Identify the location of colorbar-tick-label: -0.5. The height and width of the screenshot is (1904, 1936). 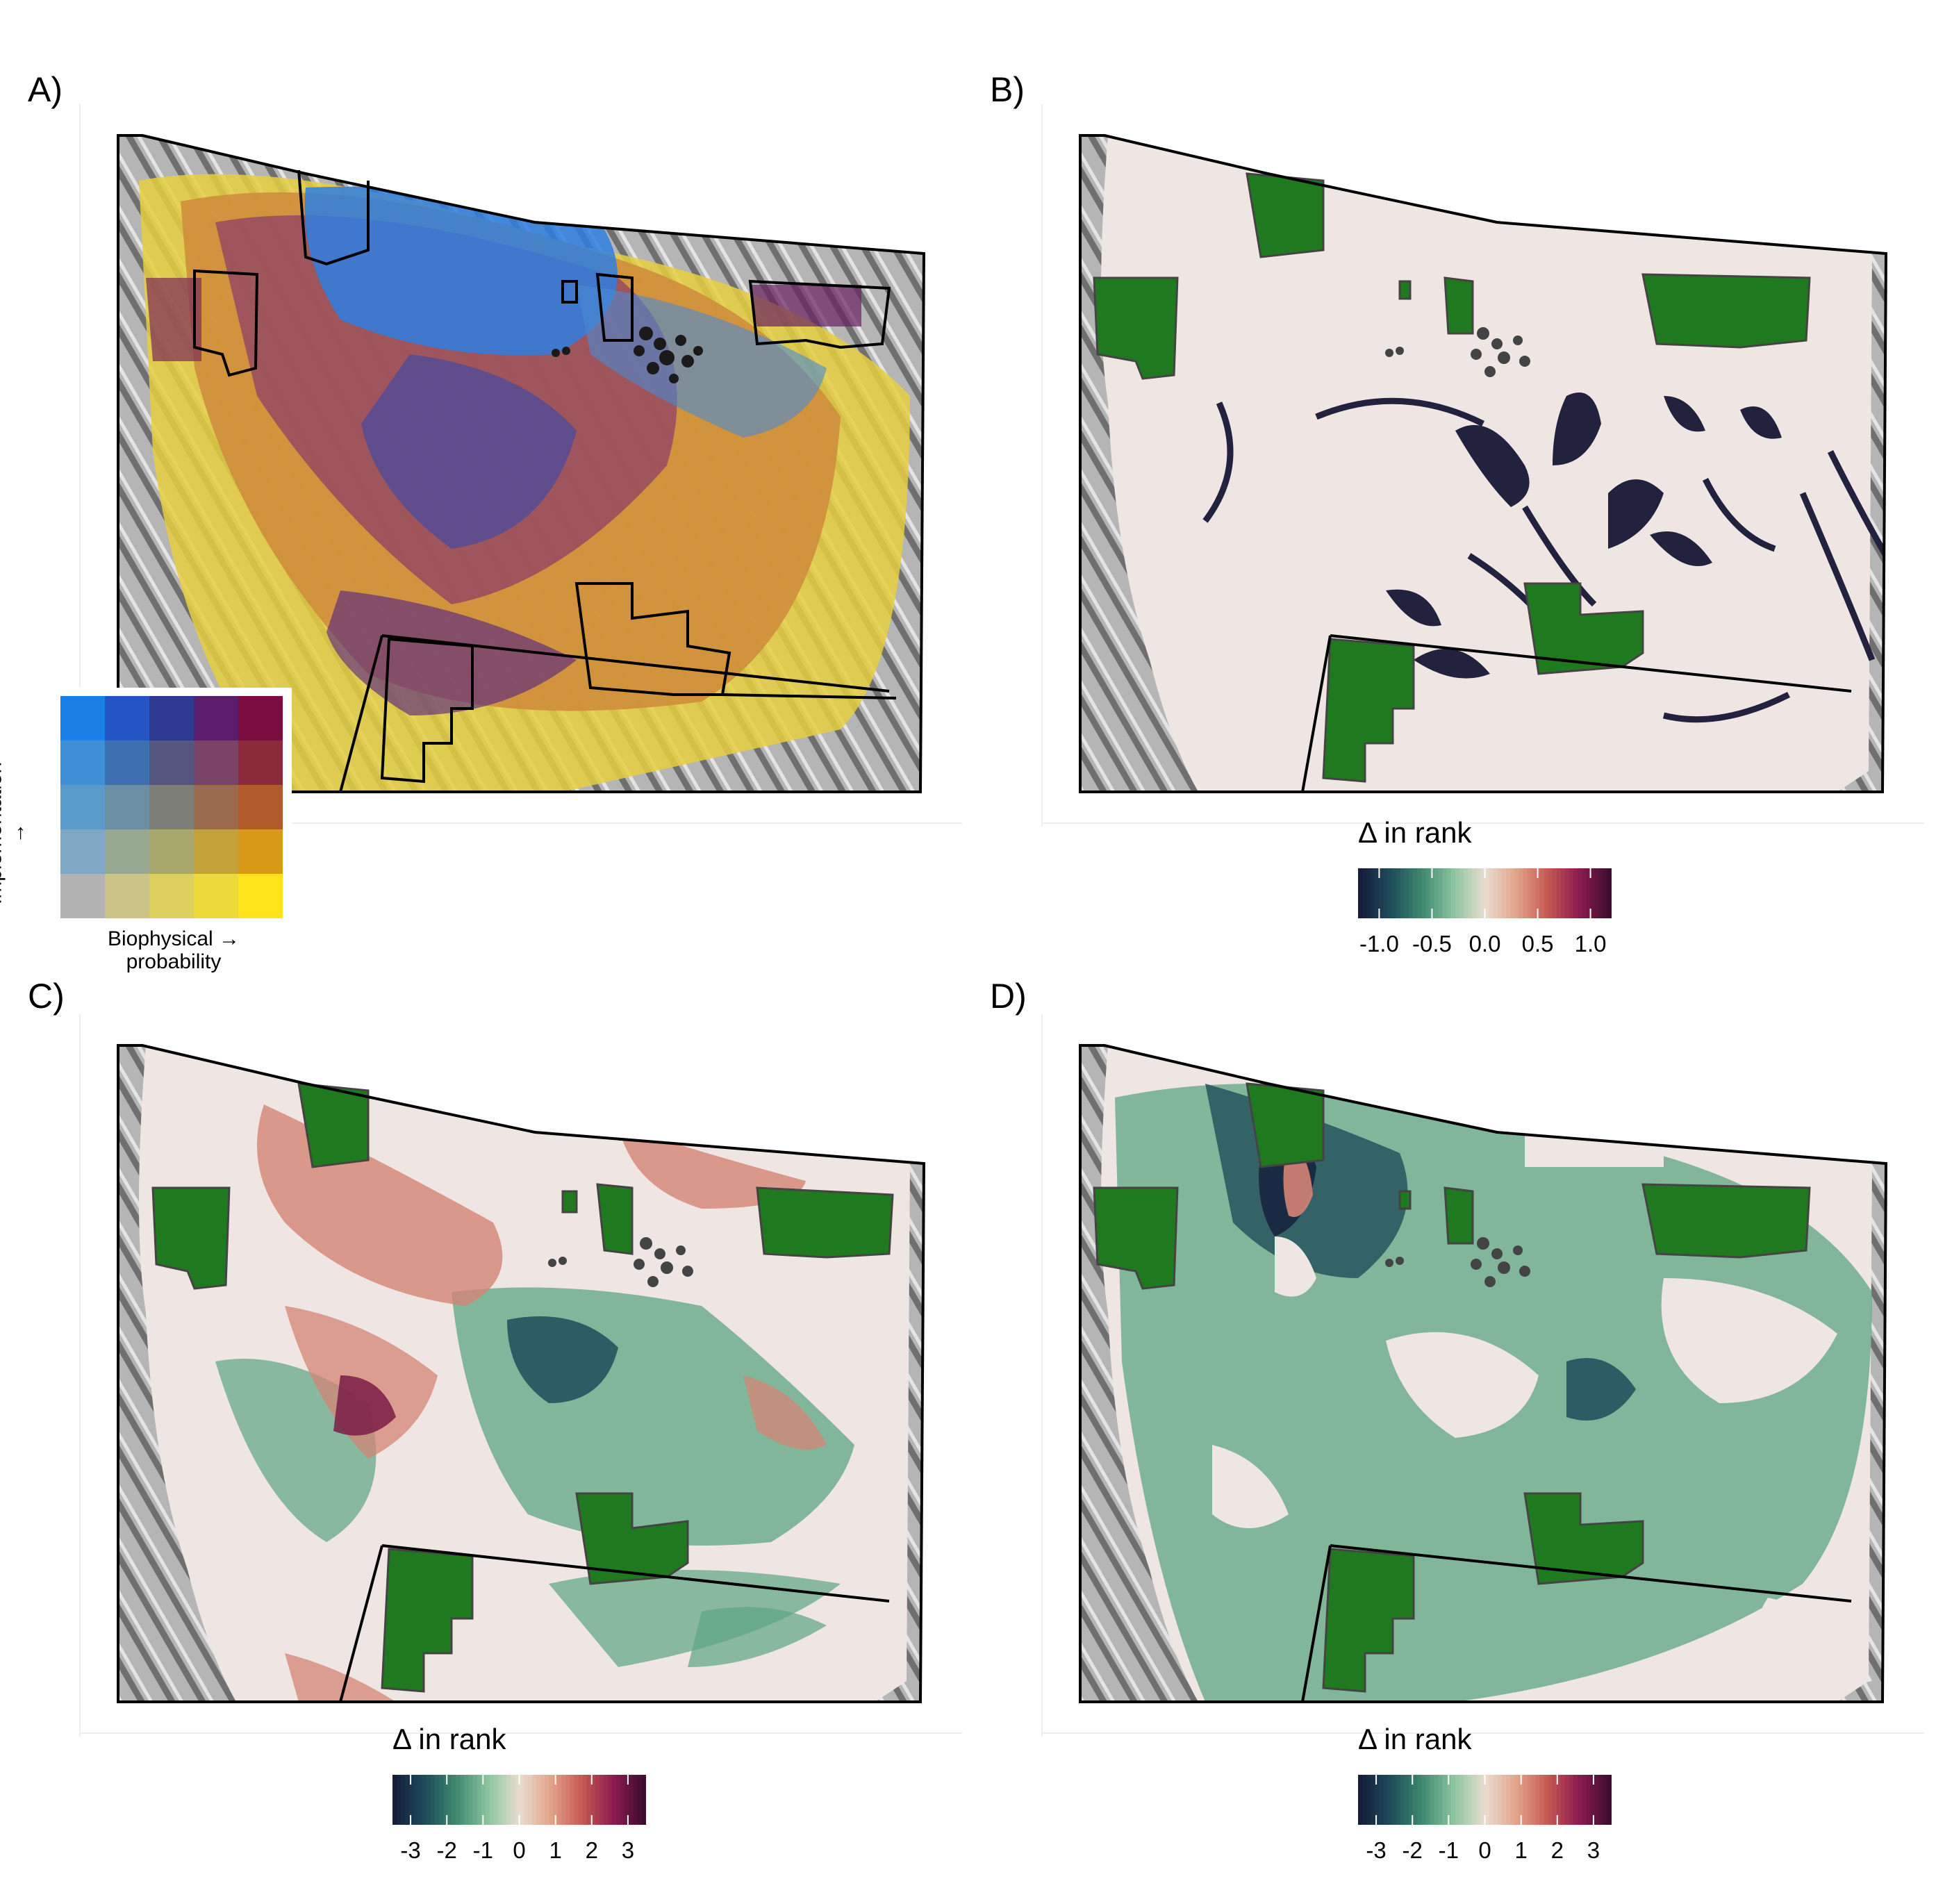
(1432, 944).